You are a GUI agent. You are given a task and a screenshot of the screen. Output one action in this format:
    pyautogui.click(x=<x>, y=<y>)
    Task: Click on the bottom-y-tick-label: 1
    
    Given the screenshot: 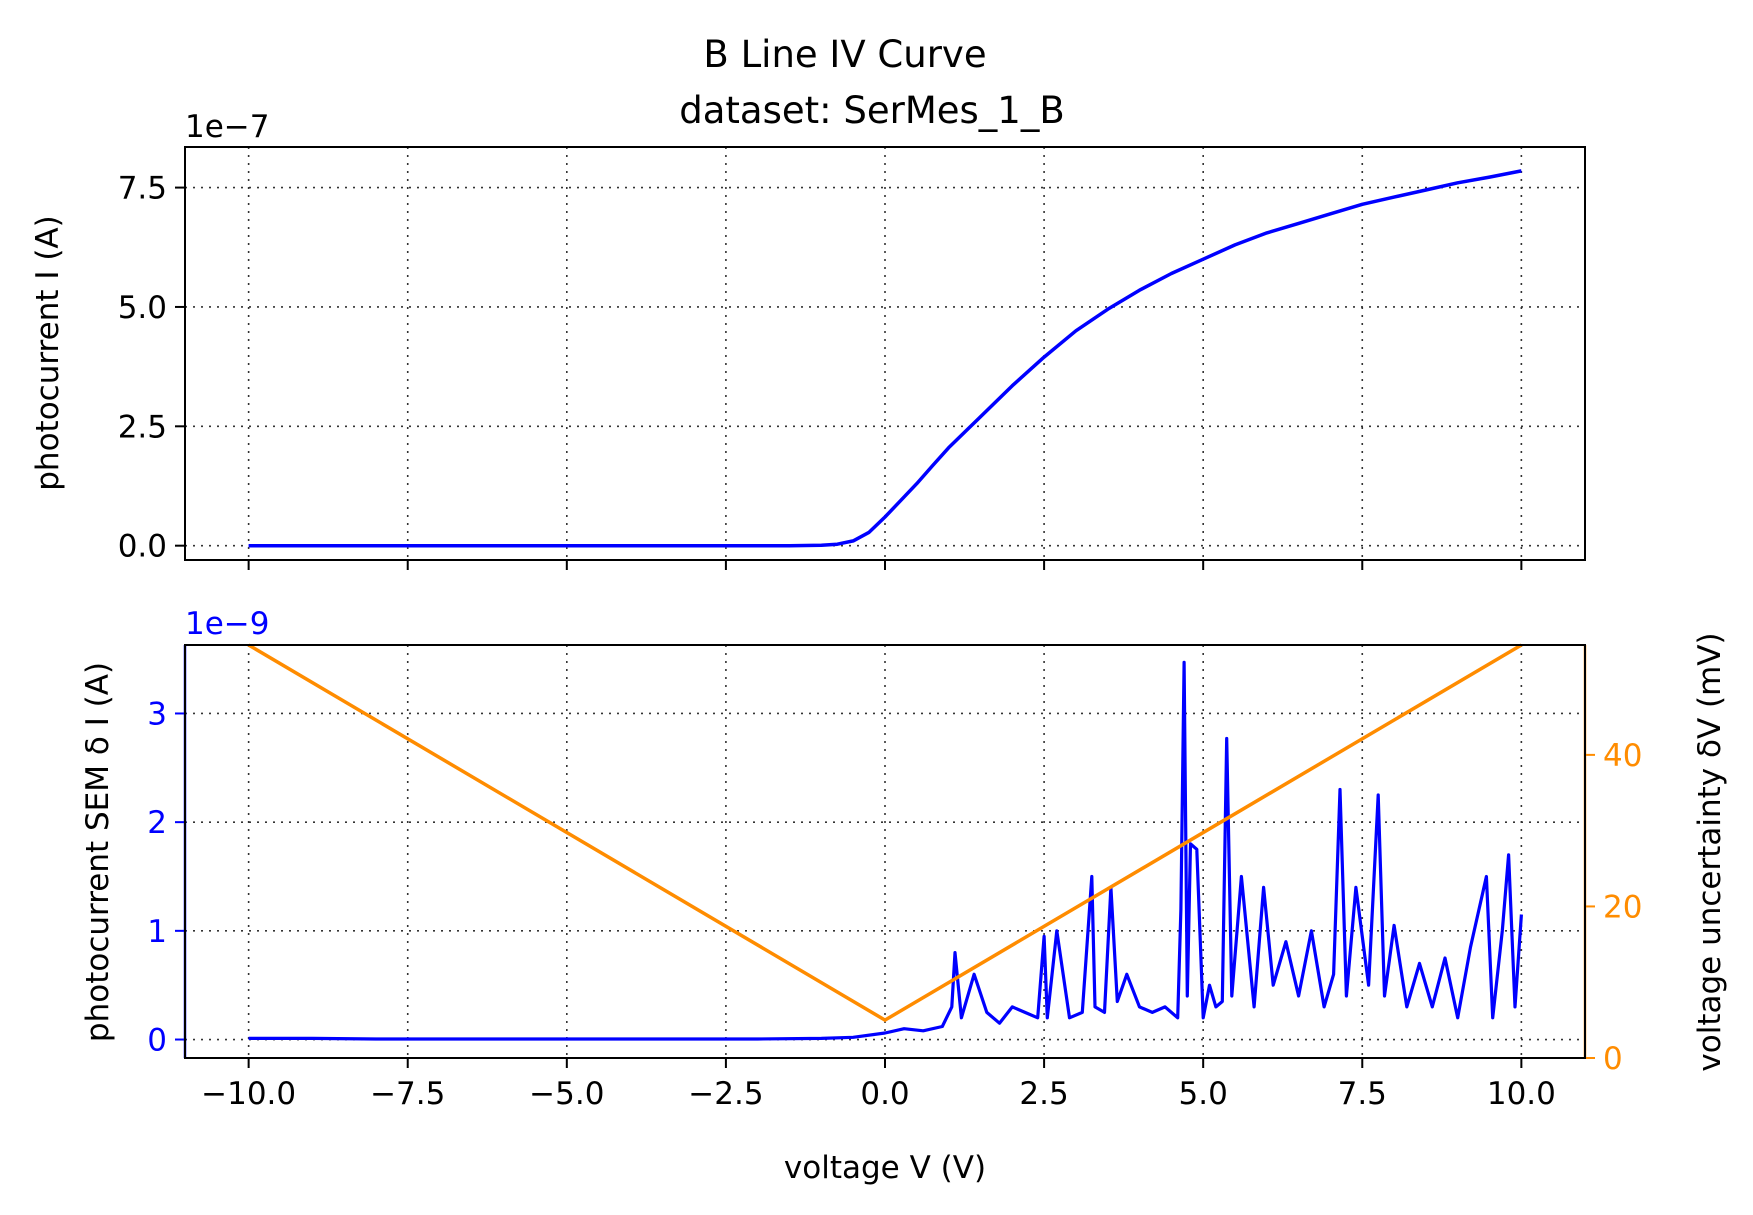 What is the action you would take?
    pyautogui.click(x=157, y=932)
    